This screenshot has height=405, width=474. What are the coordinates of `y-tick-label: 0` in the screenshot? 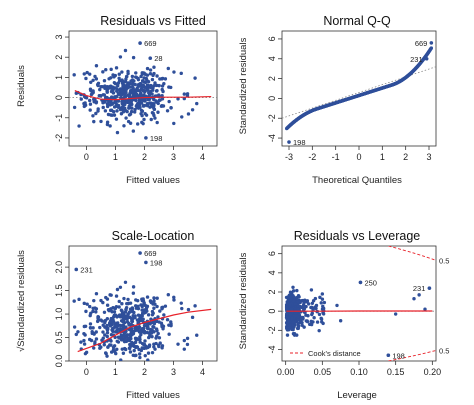 It's located at (59, 97).